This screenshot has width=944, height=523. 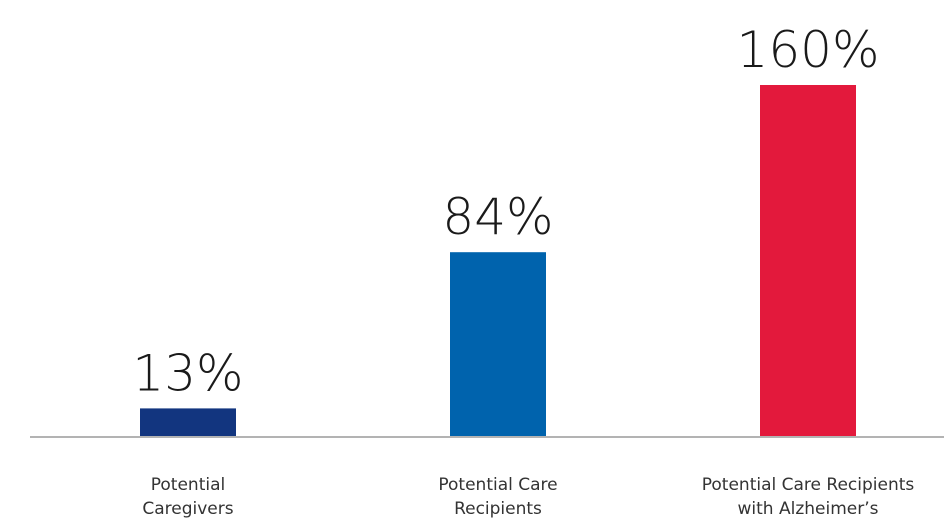 What do you see at coordinates (497, 485) in the screenshot?
I see `category-label-2-line-1: Potential Care` at bounding box center [497, 485].